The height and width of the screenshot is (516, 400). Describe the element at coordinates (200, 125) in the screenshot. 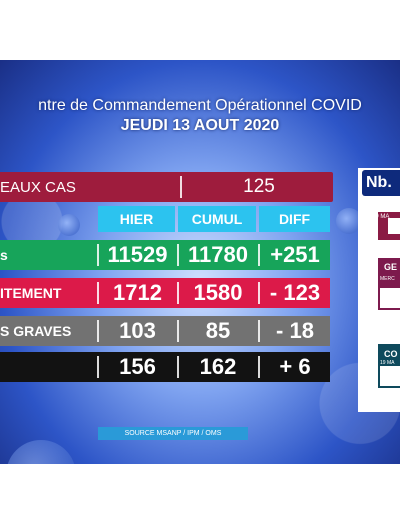

I see `title-line-2-date: JEUDI 13 AOUT 2020` at that location.